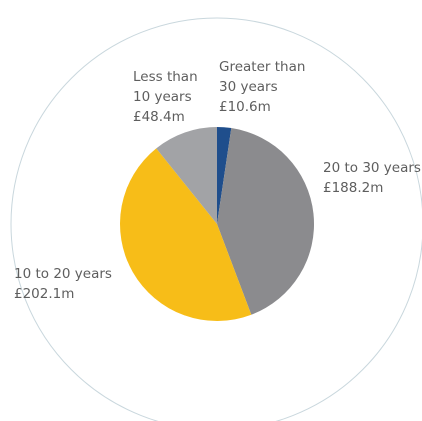 This screenshot has width=422, height=421. Describe the element at coordinates (262, 107) in the screenshot. I see `label-value: £10.6m` at that location.